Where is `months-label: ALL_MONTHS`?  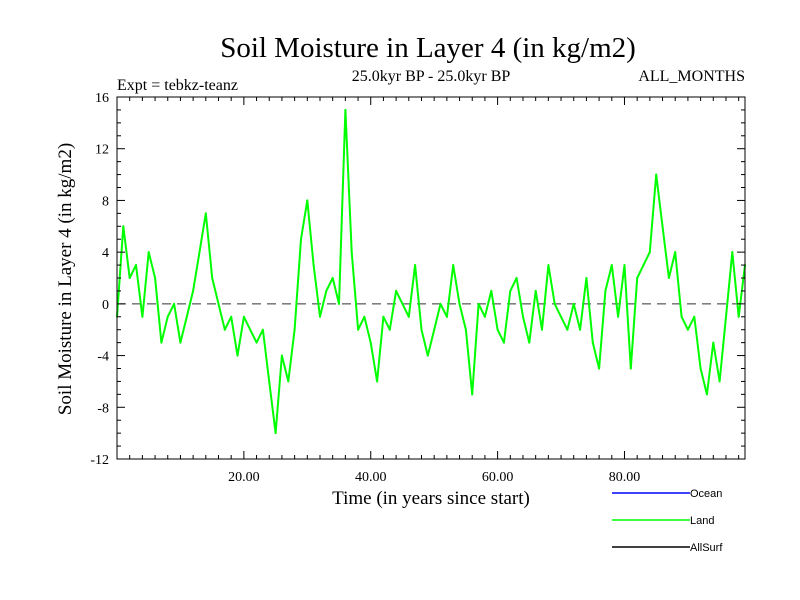 months-label: ALL_MONTHS is located at coordinates (691, 76).